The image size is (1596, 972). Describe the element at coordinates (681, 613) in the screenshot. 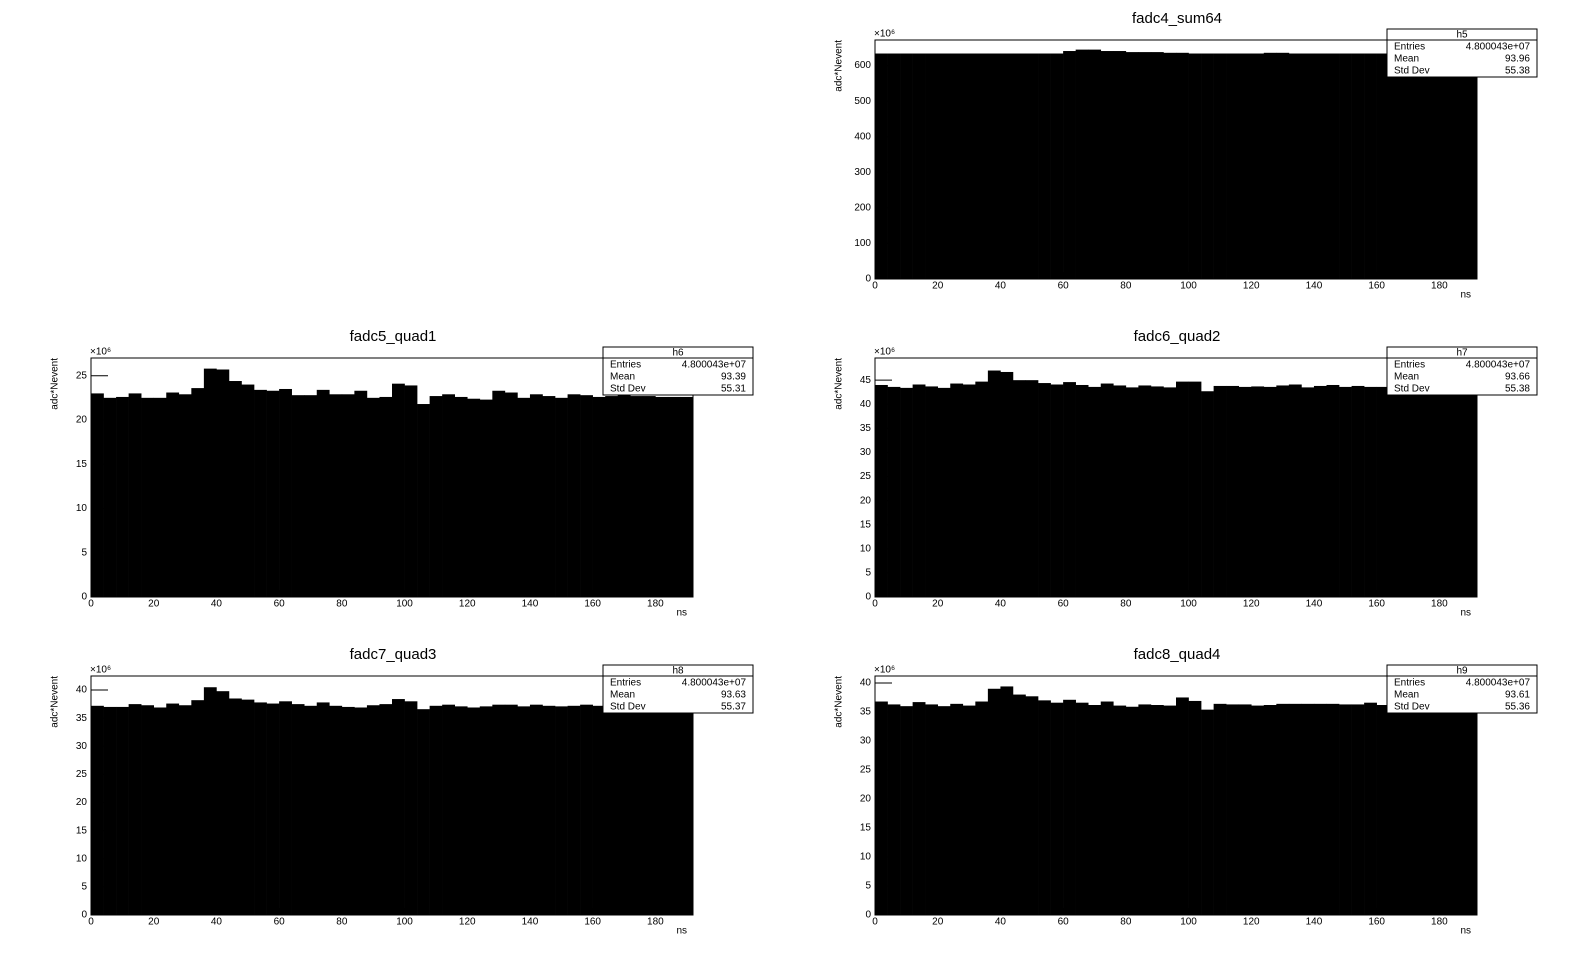

I see `x-axis-title: ns` at that location.